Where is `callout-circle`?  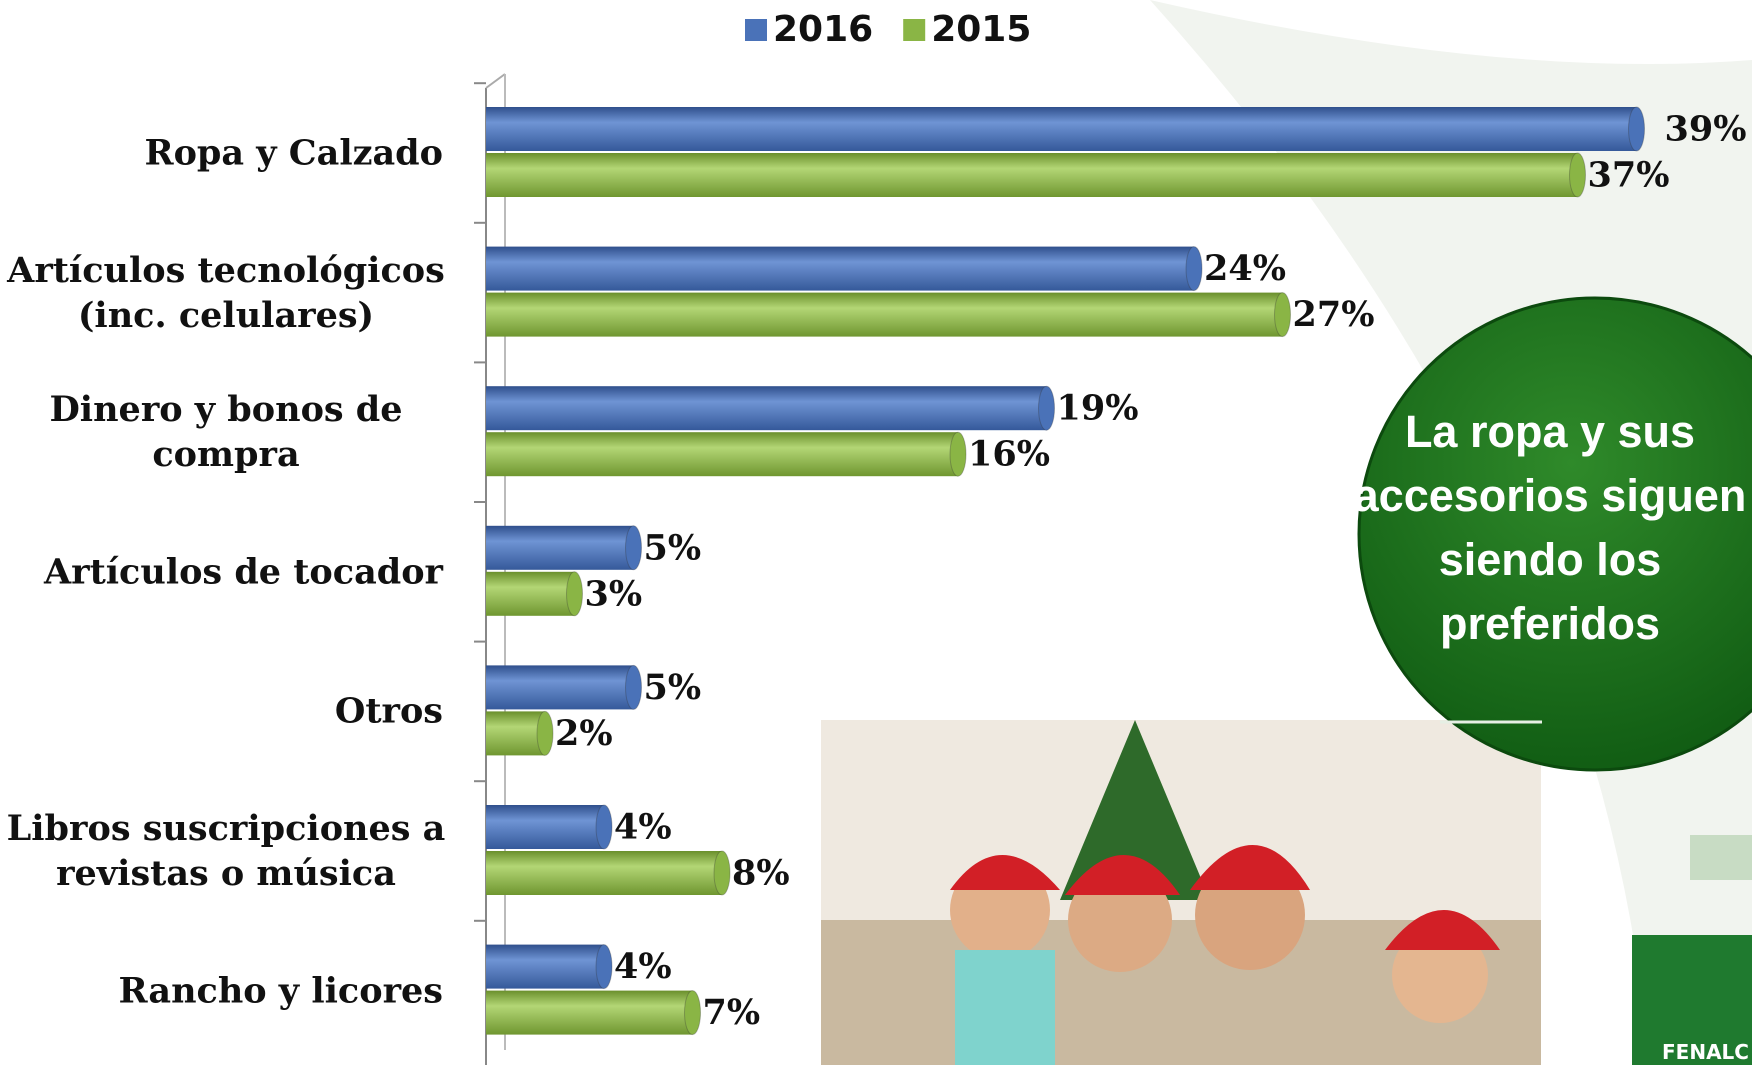 callout-circle is located at coordinates (1554, 534).